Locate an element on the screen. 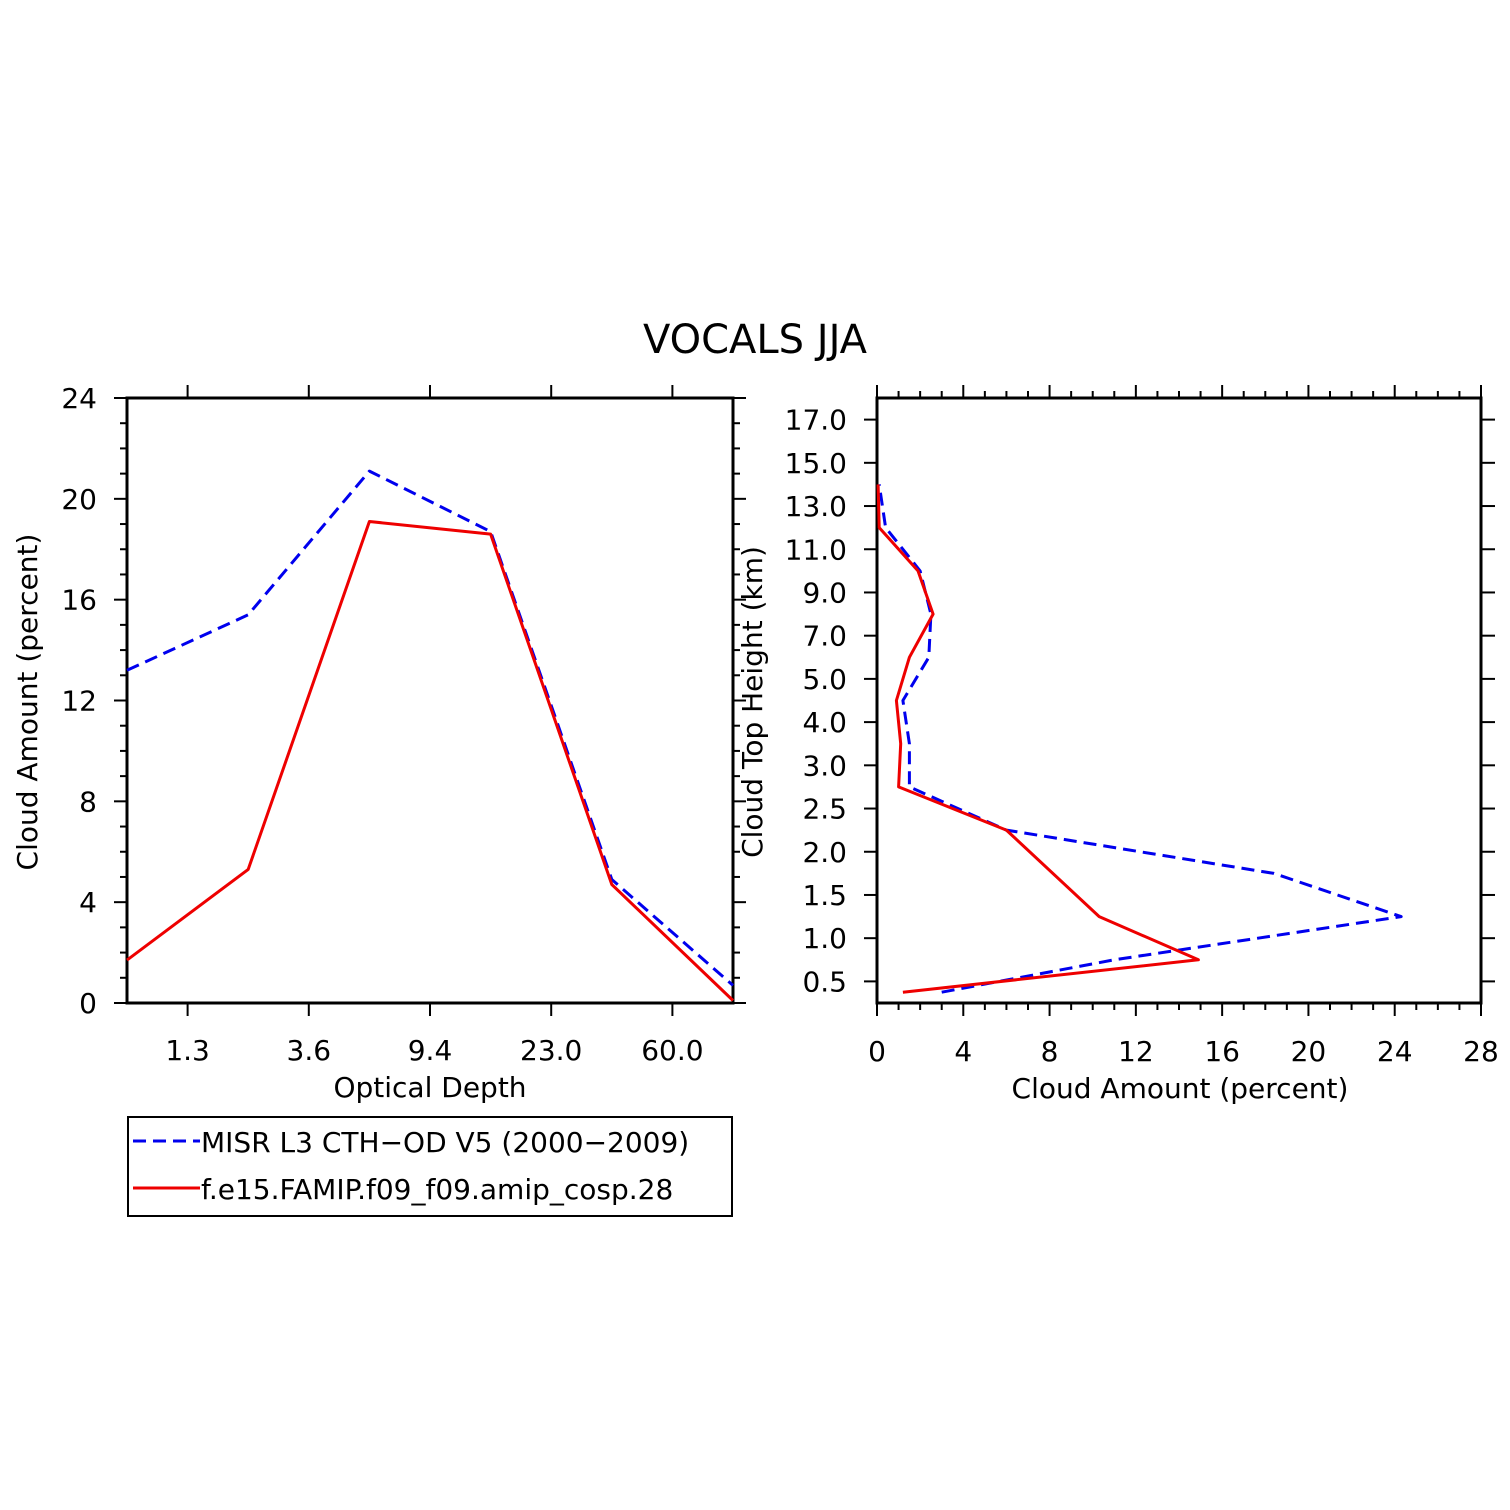 Image resolution: width=1510 pixels, height=1510 pixels. right-y-tick-label: 9.0 is located at coordinates (824, 592).